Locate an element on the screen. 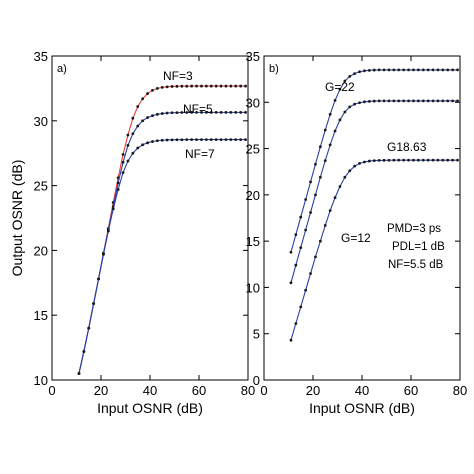  x-tick-label: 0 is located at coordinates (263, 390).